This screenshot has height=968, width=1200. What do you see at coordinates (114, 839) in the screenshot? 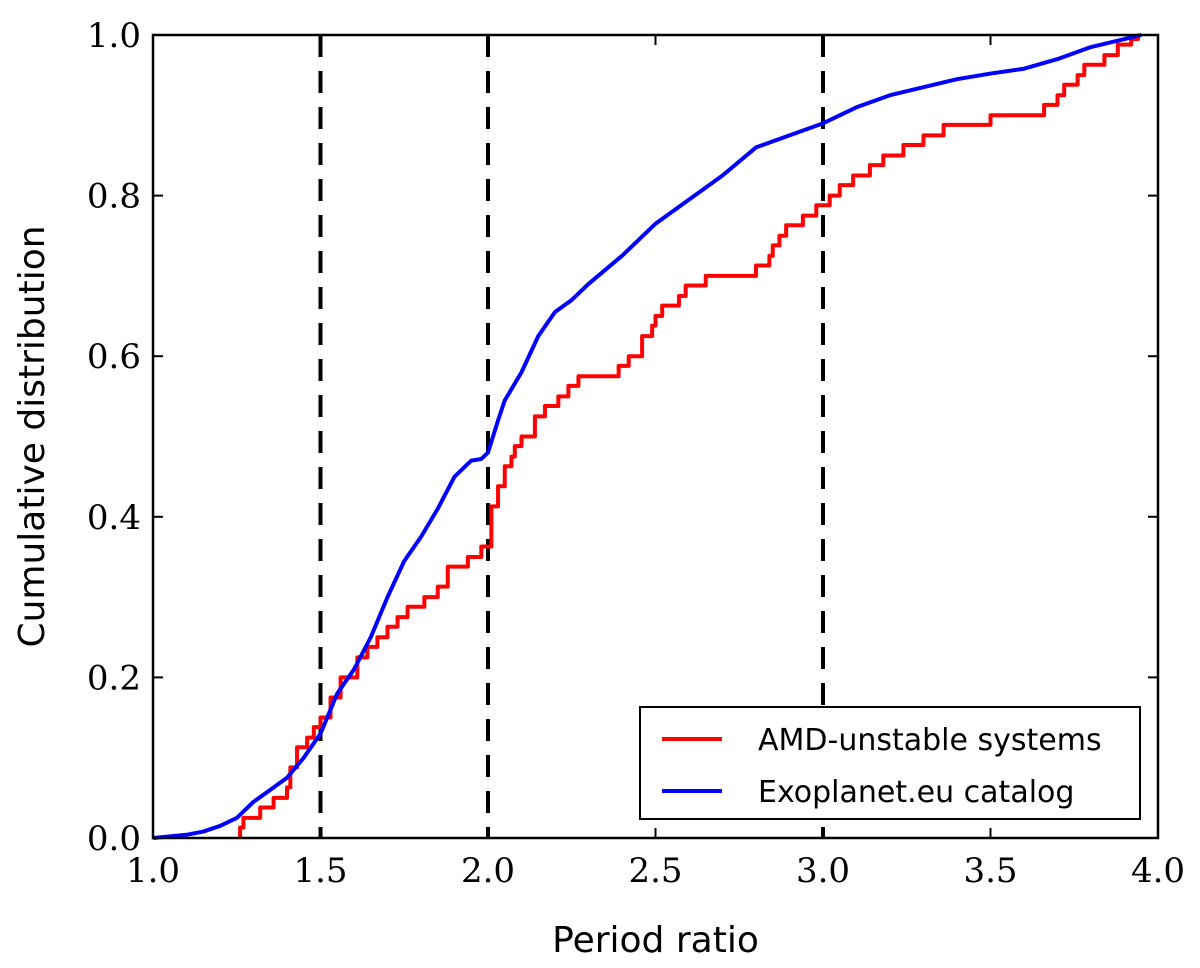
I see `y-tick-label: 0.0` at bounding box center [114, 839].